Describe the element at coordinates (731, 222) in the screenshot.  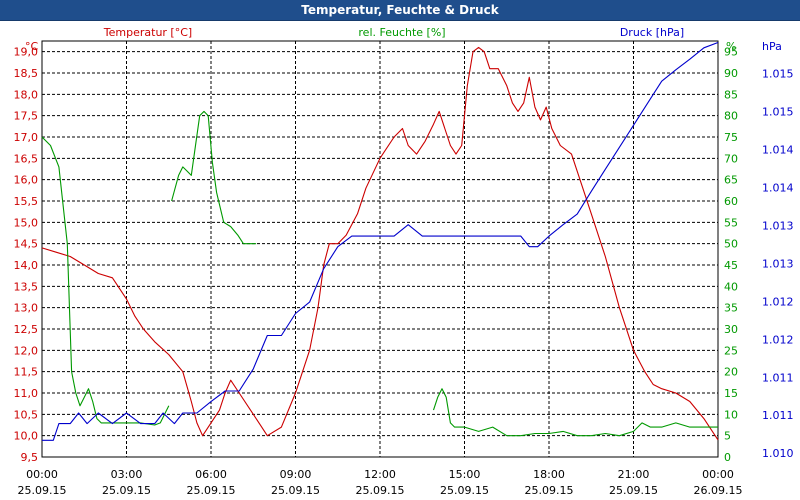
I see `humidity-tick-label: 55` at that location.